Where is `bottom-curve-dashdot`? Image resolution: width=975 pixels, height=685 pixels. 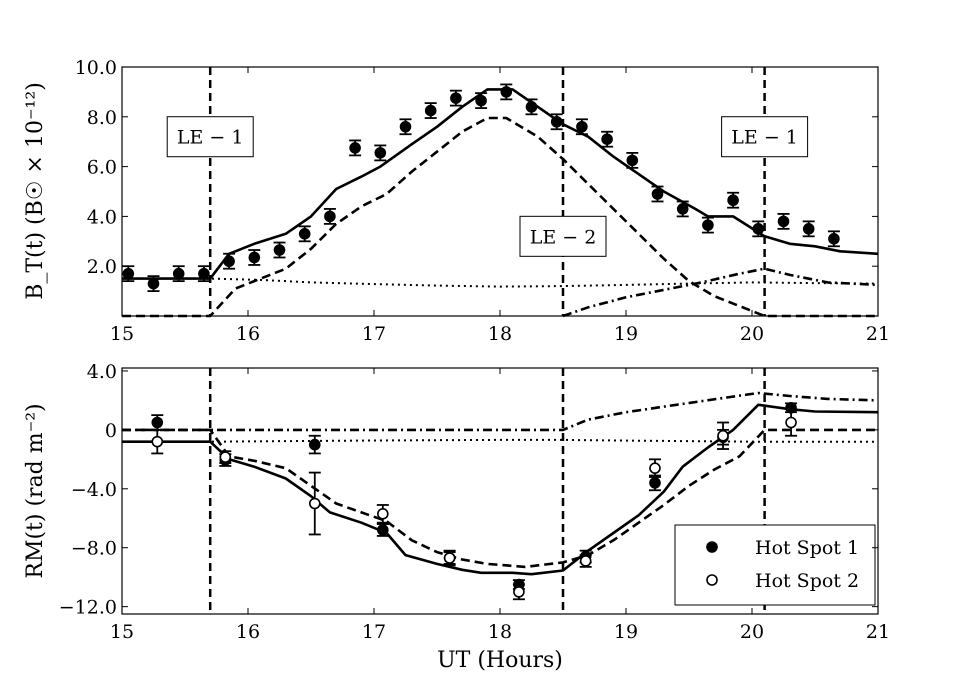
bottom-curve-dashdot is located at coordinates (500, 411).